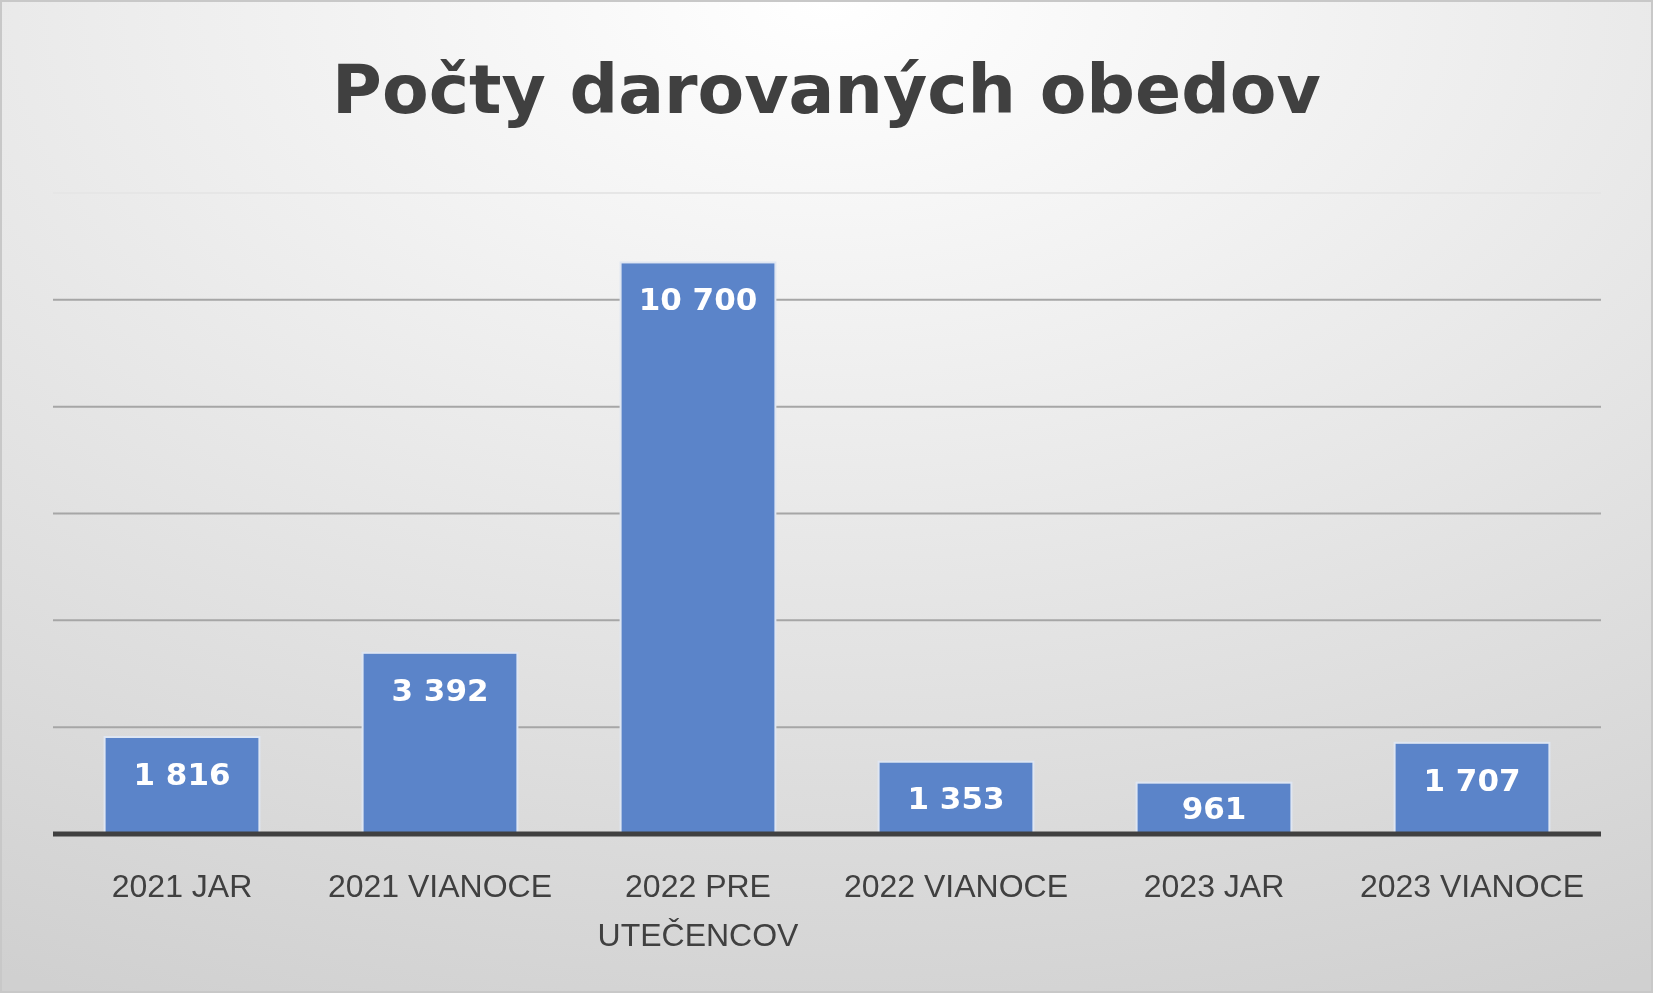 This screenshot has width=1653, height=993. Describe the element at coordinates (1472, 779) in the screenshot. I see `data-label: 1 707` at that location.